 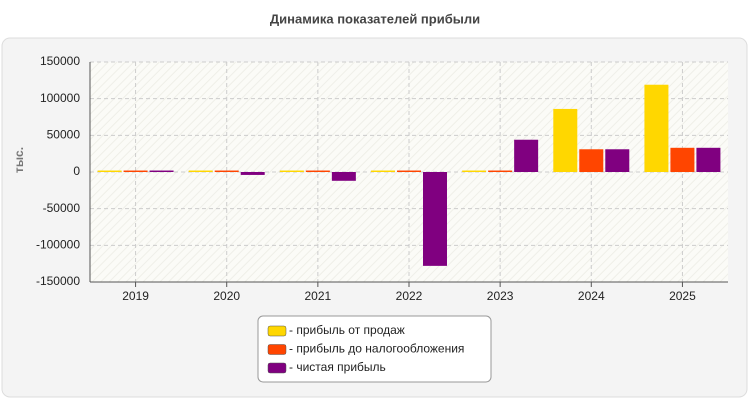 I want to click on chart-title: Динамика показателей прибыли, so click(x=375, y=18).